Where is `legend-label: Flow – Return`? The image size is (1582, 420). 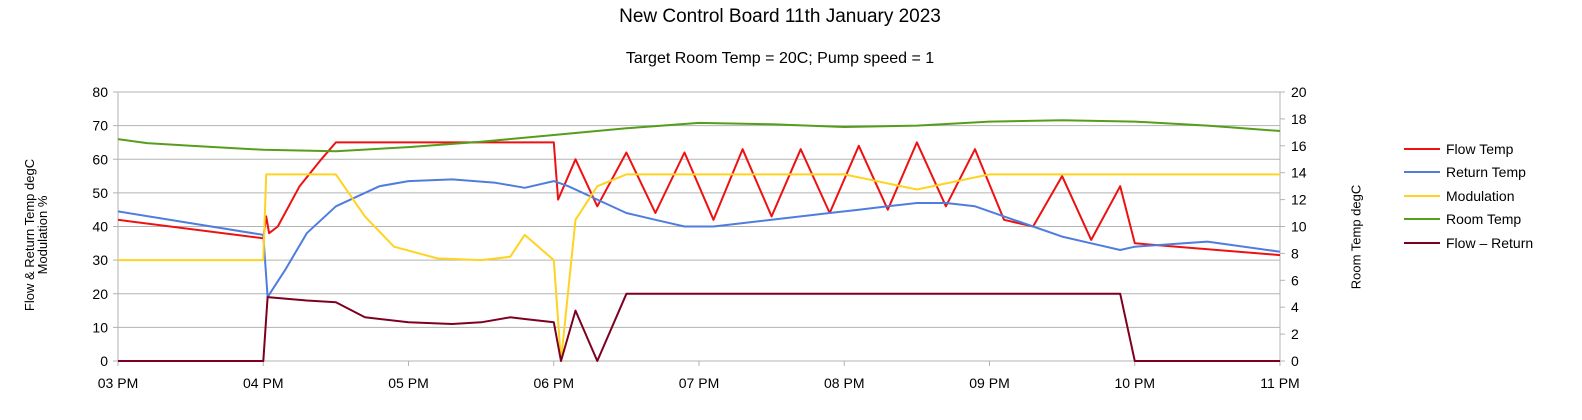 legend-label: Flow – Return is located at coordinates (1490, 242).